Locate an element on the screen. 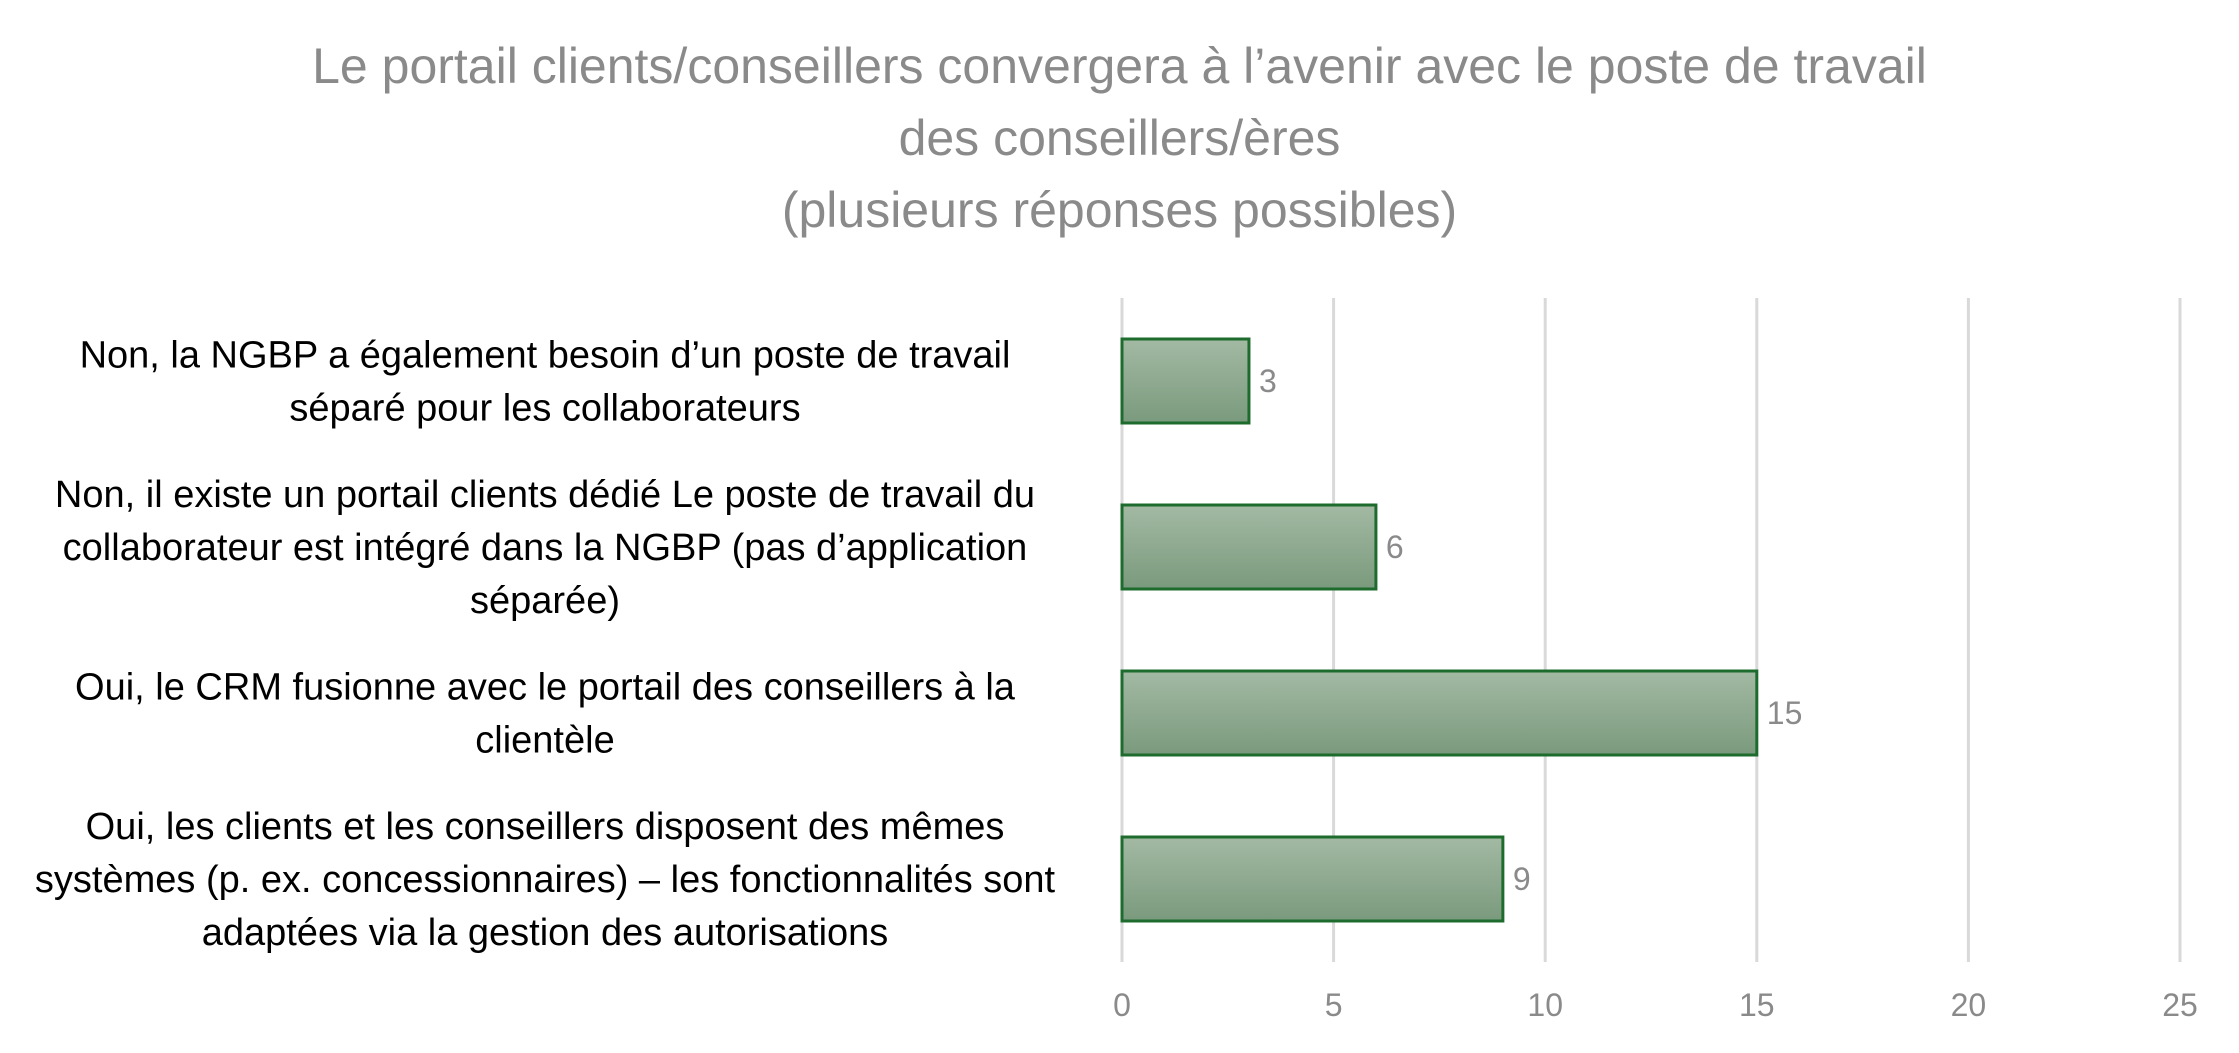 This screenshot has height=1053, width=2239. chart-title-line-3: (plusieurs réponses possibles) is located at coordinates (1119, 210).